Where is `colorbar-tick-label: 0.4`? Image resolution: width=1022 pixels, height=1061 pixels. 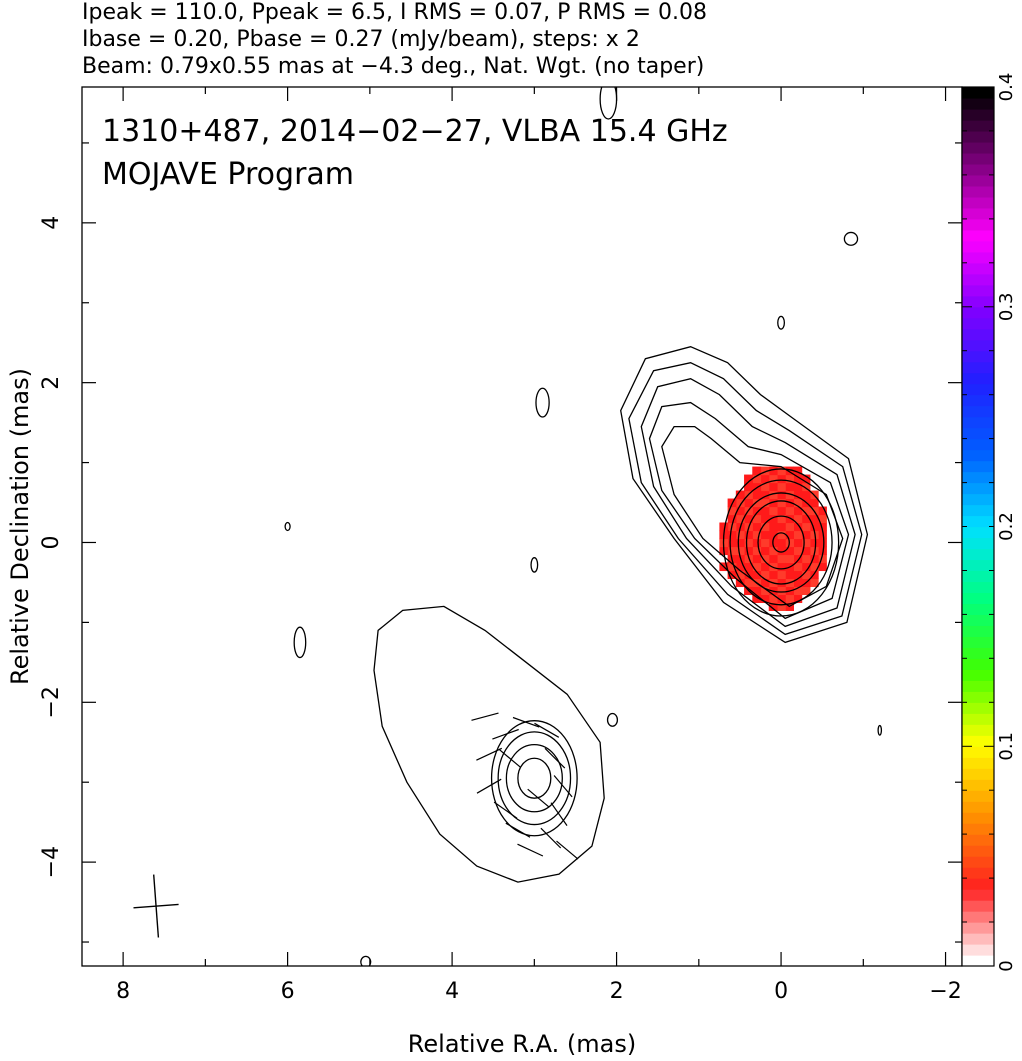 colorbar-tick-label: 0.4 is located at coordinates (1006, 87).